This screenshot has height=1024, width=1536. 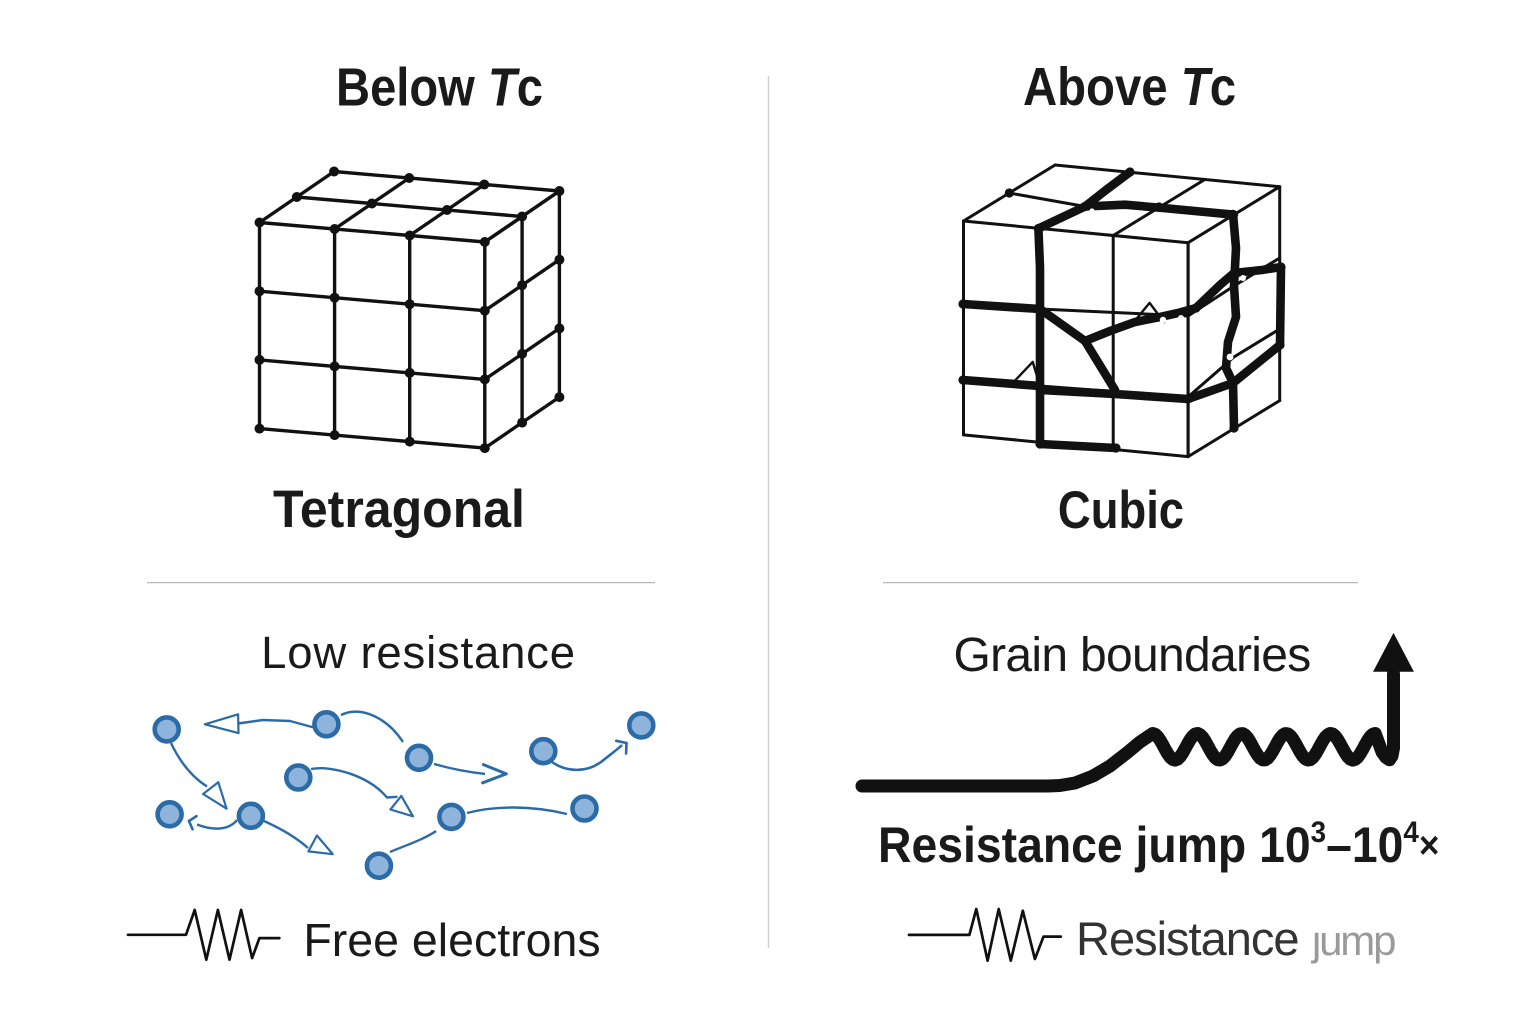 What do you see at coordinates (451, 940) in the screenshot?
I see `svg-text: Free electrons` at bounding box center [451, 940].